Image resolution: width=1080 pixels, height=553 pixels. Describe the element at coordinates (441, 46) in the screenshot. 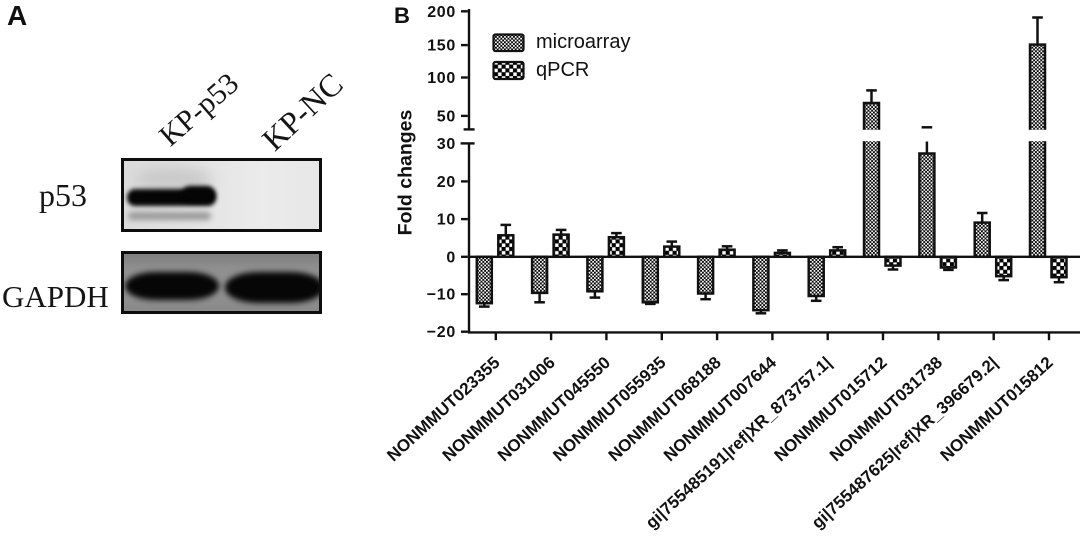

I see `svg-text: 150` at that location.